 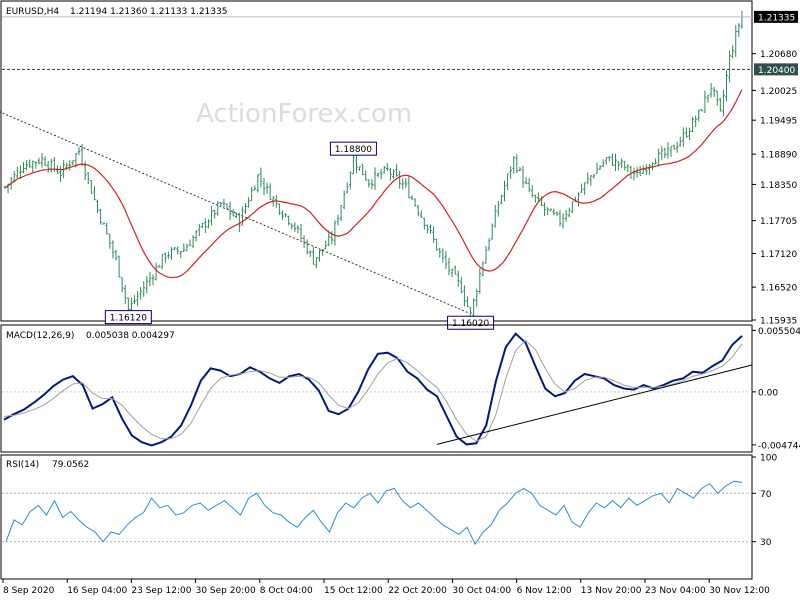 I want to click on annotation-label: 1.16020, so click(x=470, y=324).